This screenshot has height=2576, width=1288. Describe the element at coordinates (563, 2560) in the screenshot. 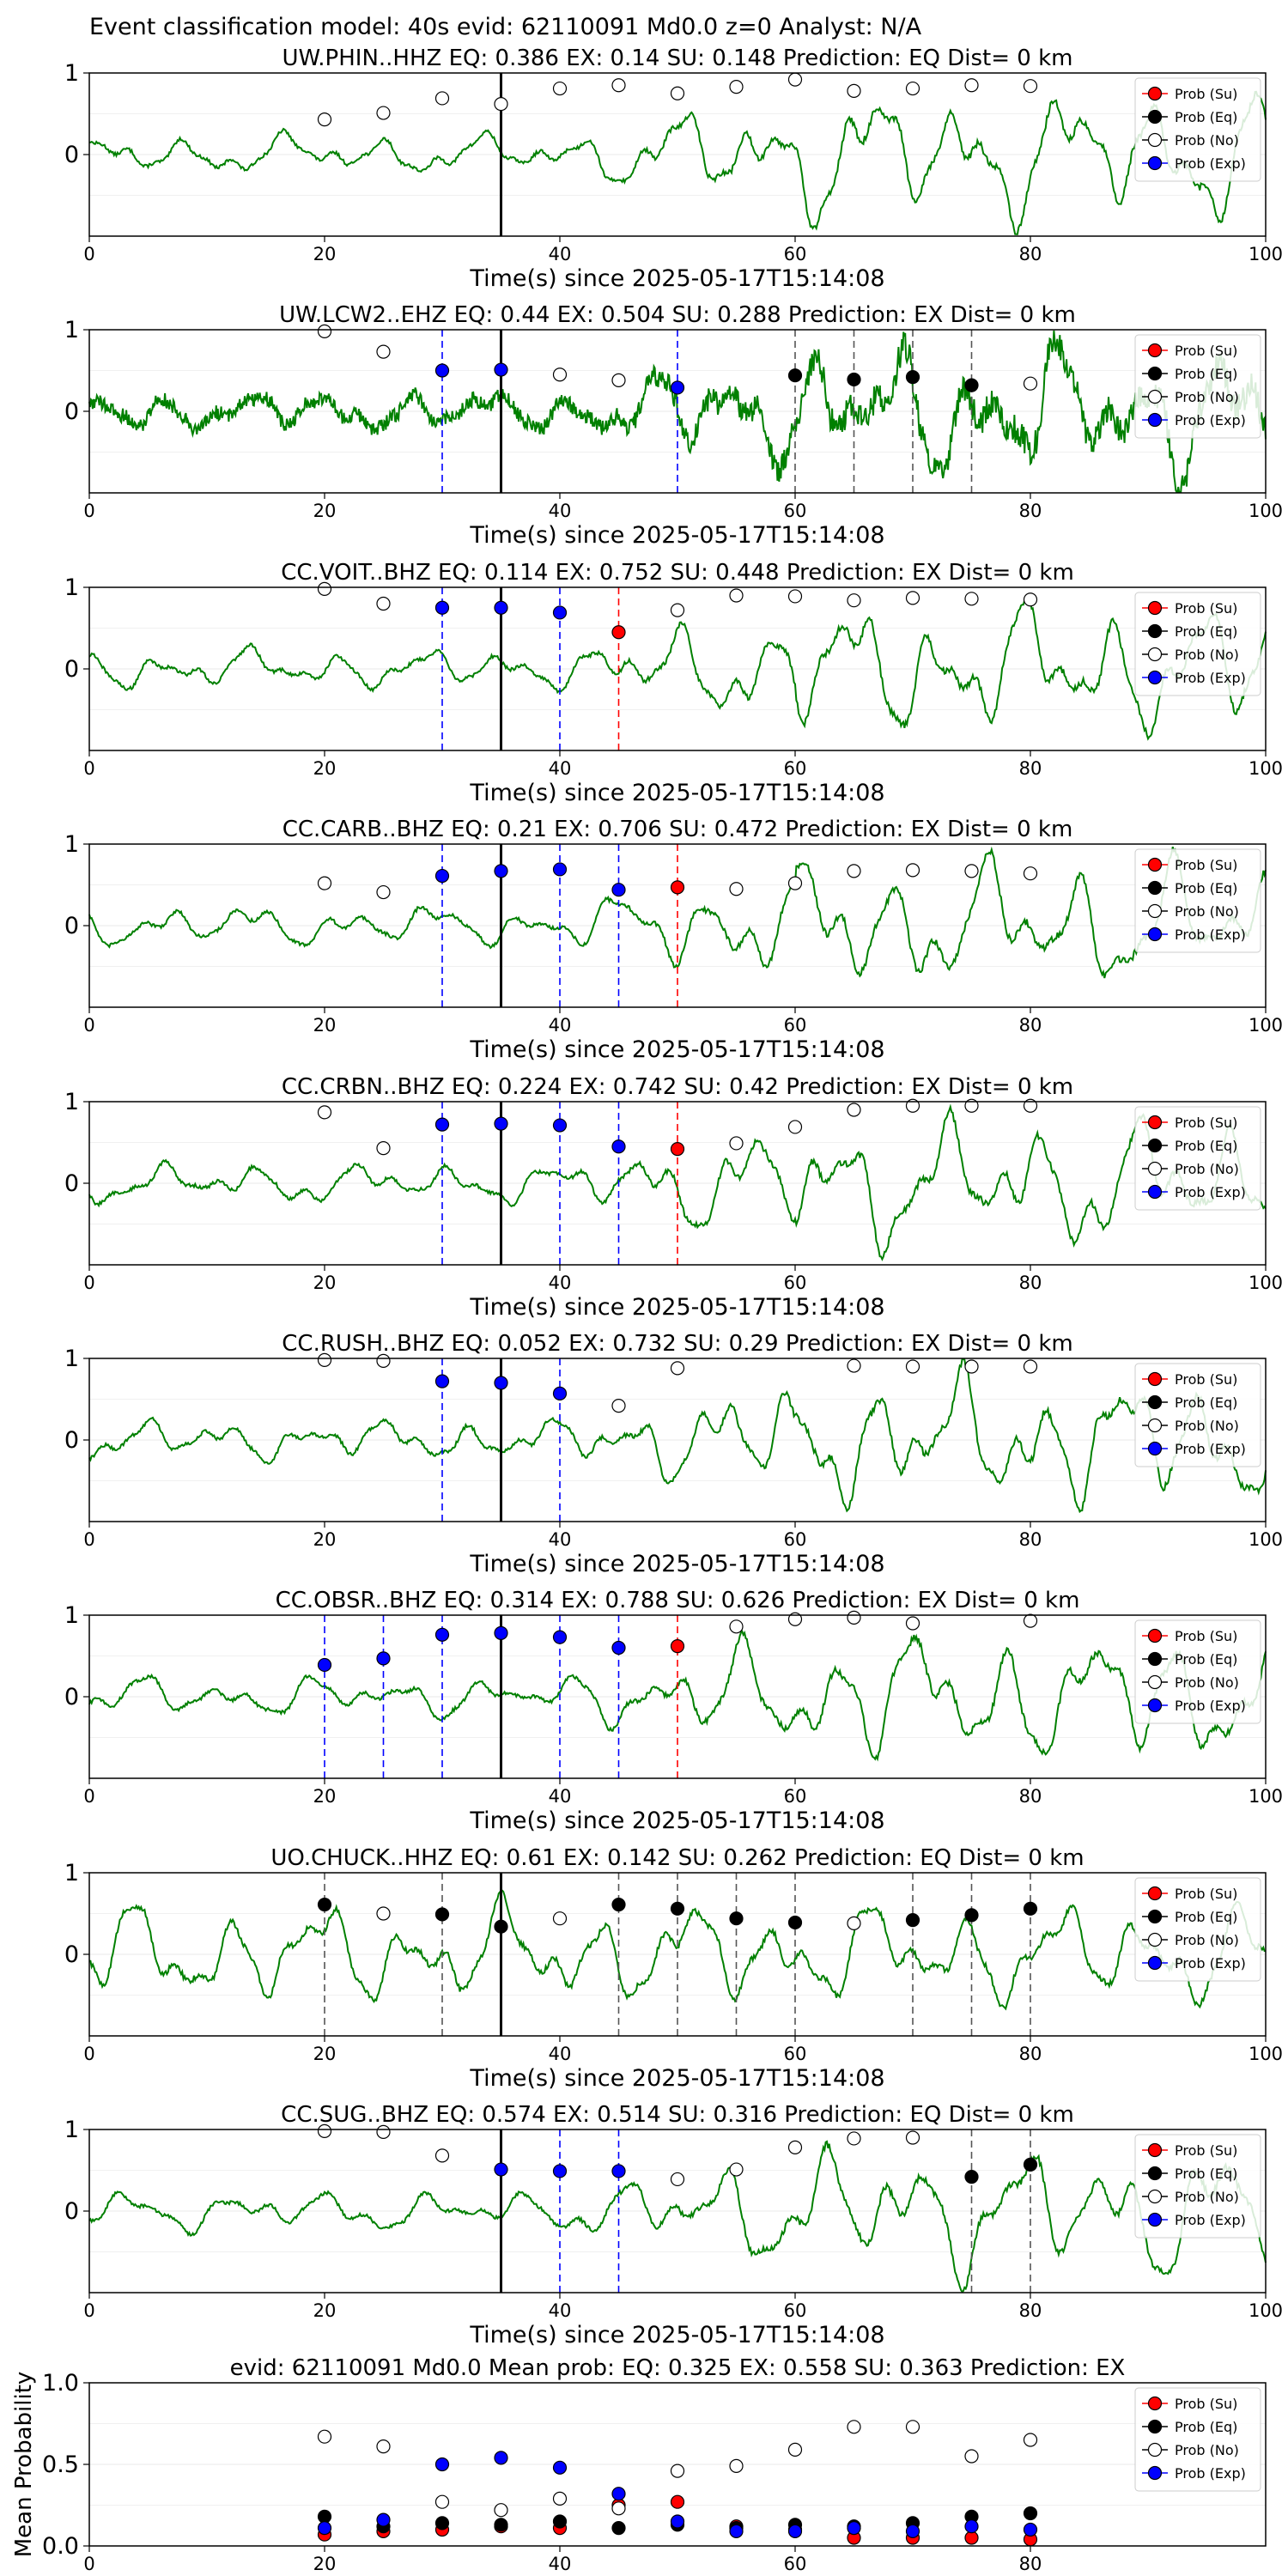

I see `x-axis: 0 20 40 60 80` at that location.